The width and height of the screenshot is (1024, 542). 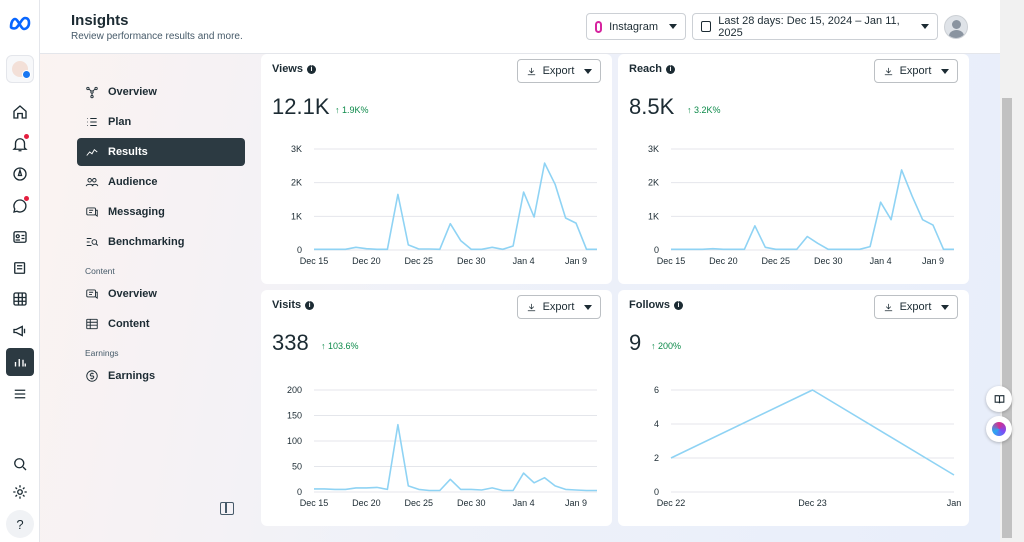 What do you see at coordinates (161, 376) in the screenshot?
I see `nav-earnings: Earnings` at bounding box center [161, 376].